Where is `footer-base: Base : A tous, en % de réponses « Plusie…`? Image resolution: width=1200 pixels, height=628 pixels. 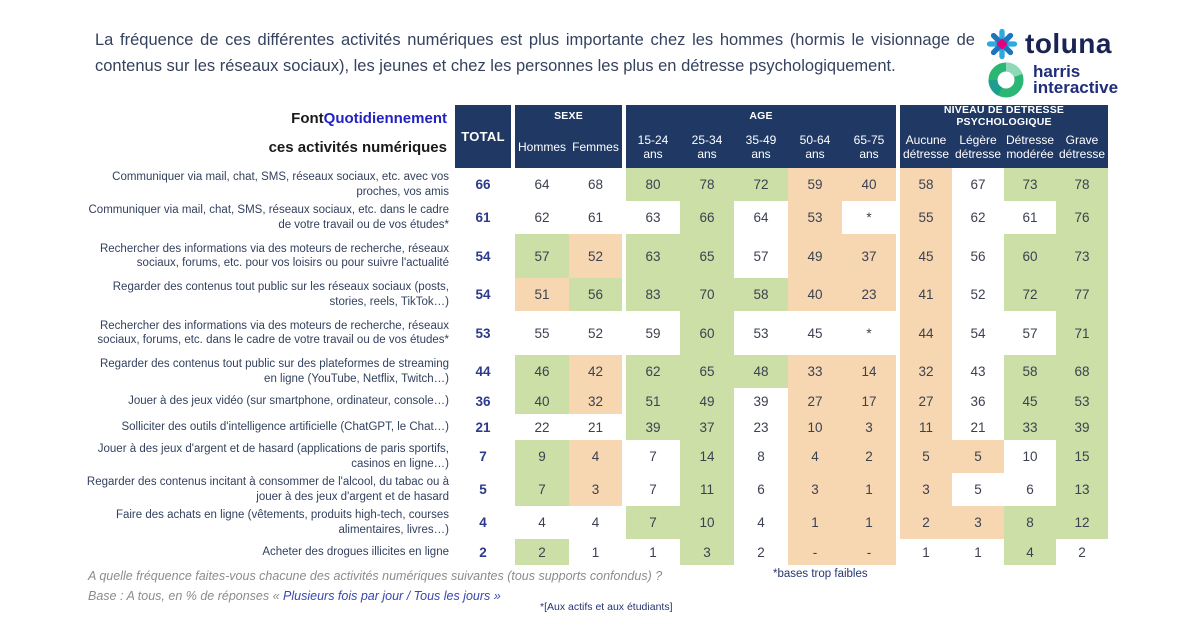 footer-base: Base : A tous, en % de réponses « Plusie… is located at coordinates (294, 596).